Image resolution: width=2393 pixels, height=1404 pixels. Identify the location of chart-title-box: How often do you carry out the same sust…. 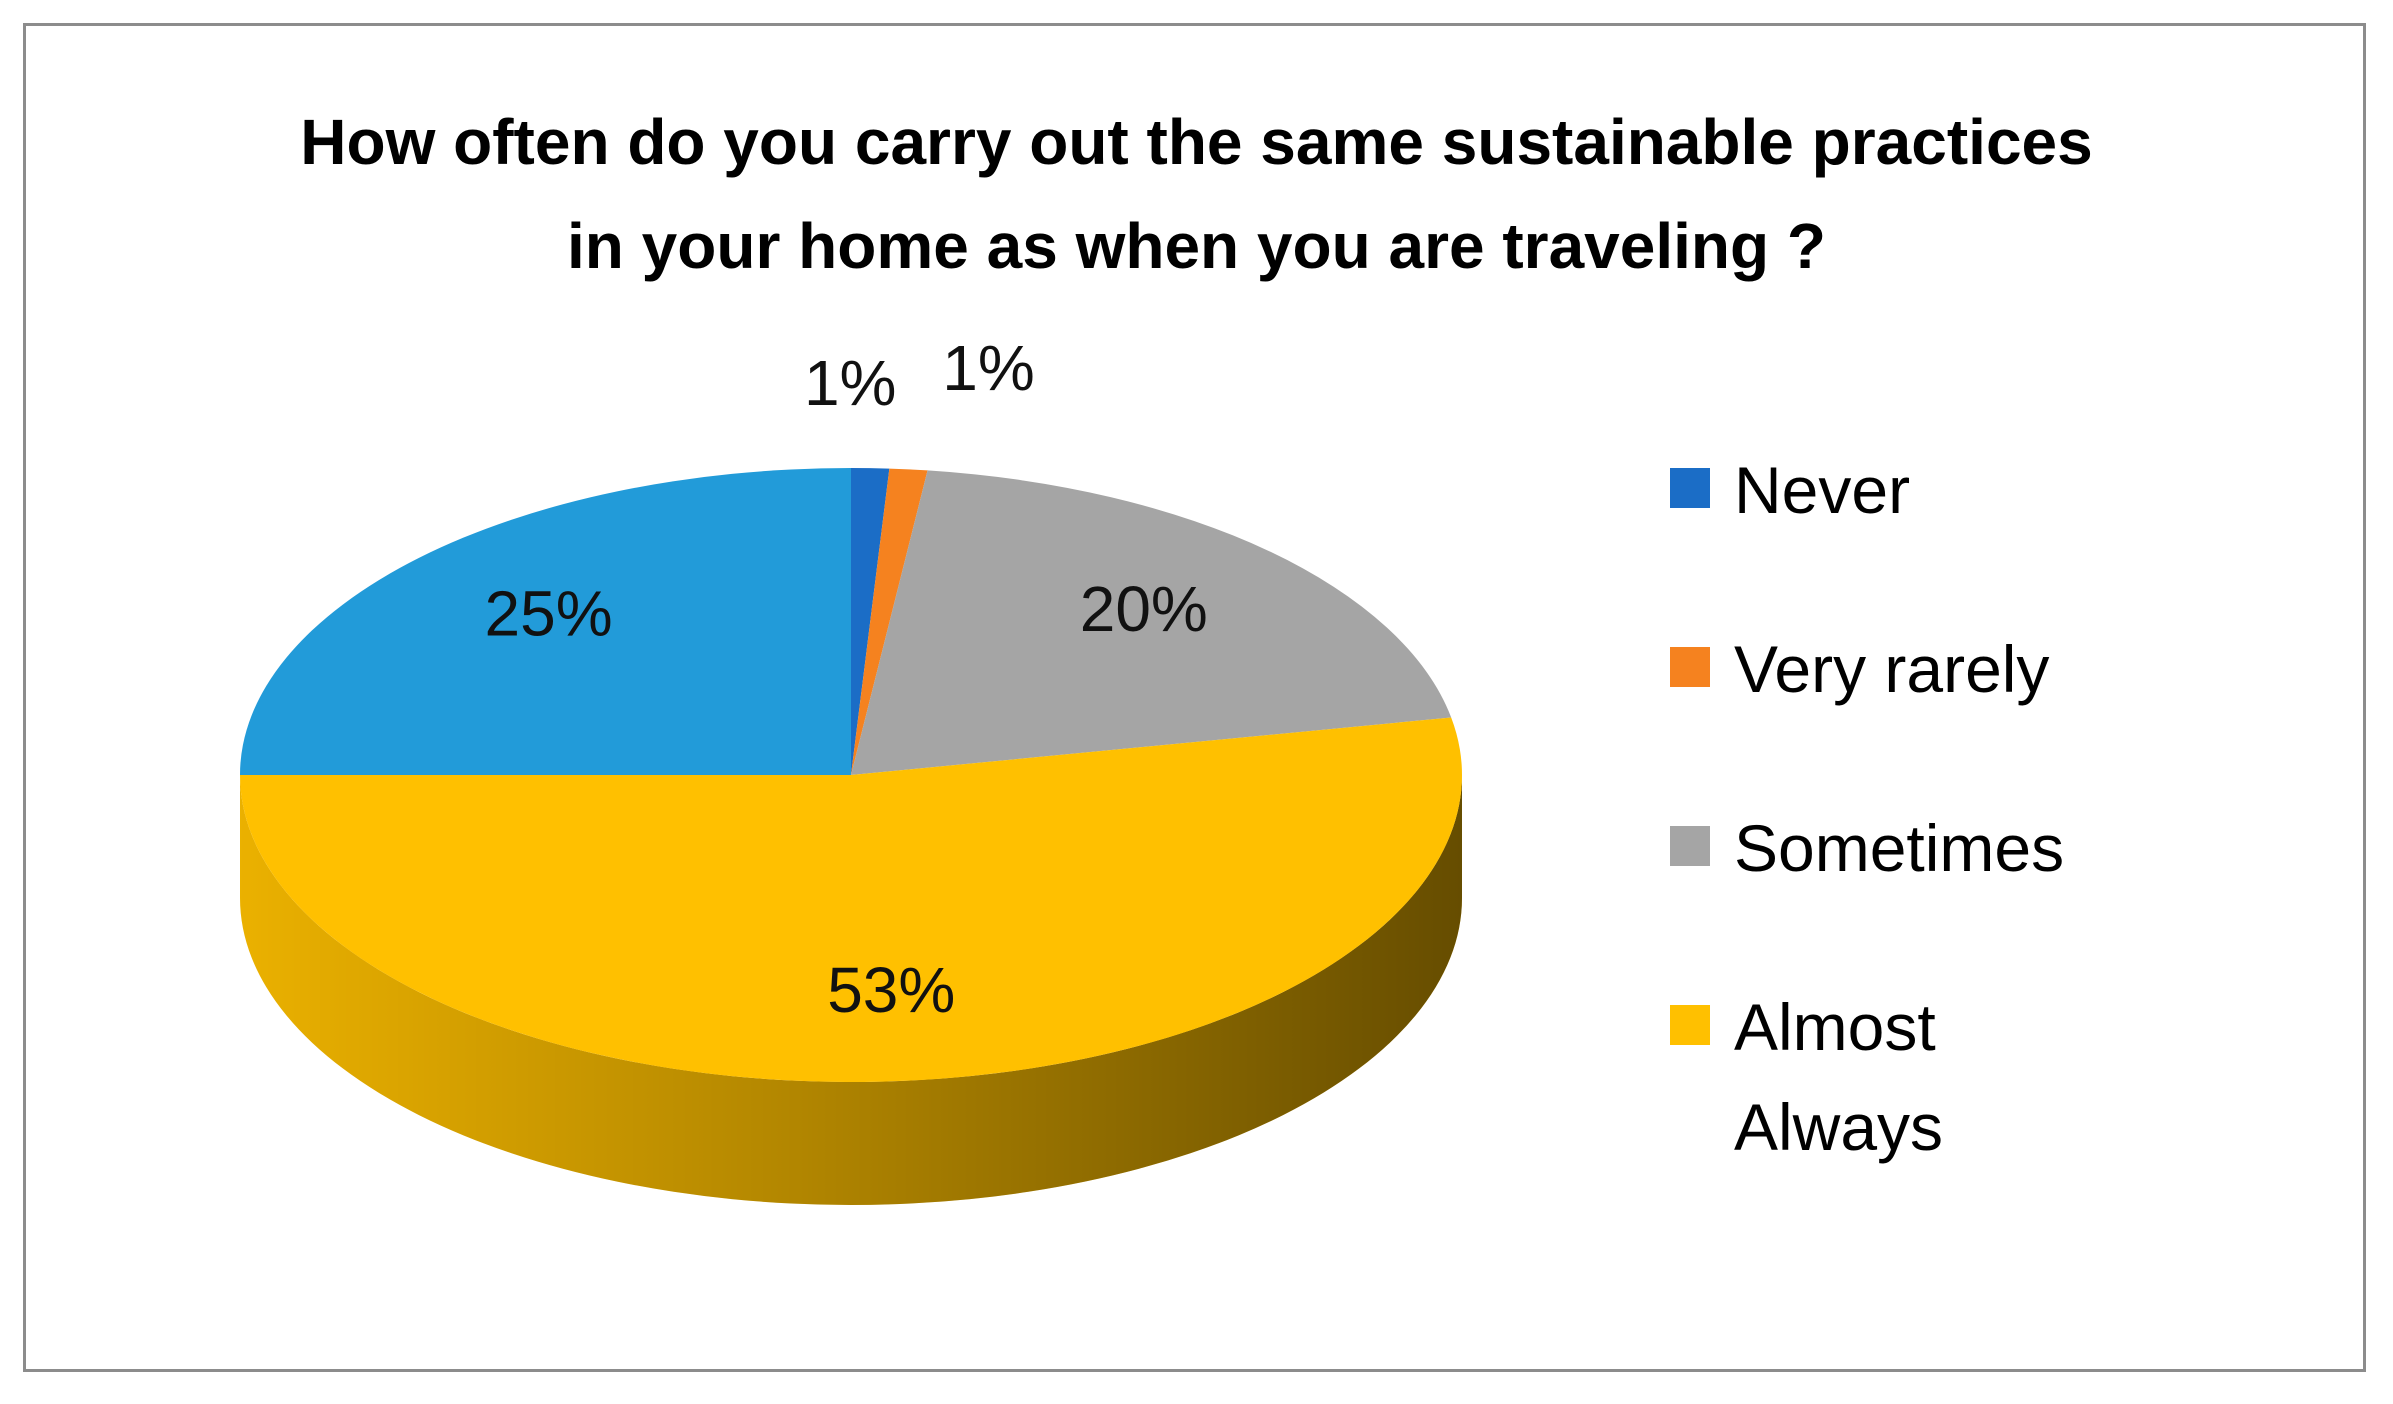
(1196, 194).